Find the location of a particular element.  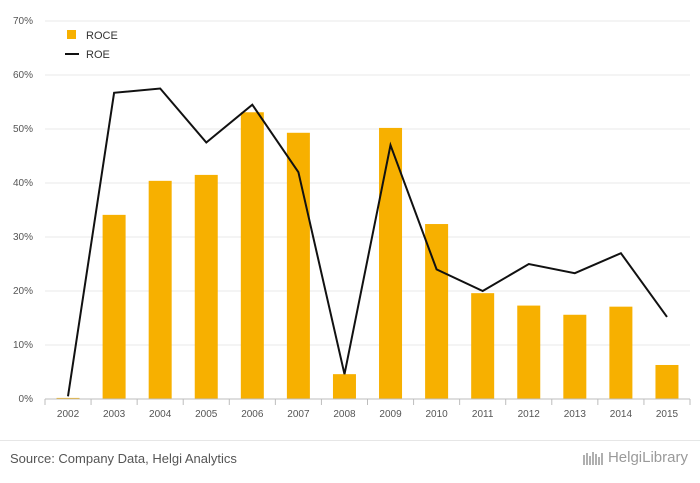

source-note: Source: Company Data, Helgi Analytics is located at coordinates (123, 458).